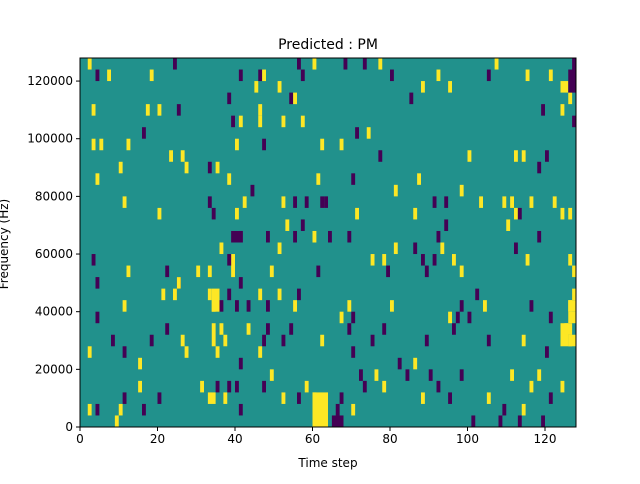 The image size is (640, 484). What do you see at coordinates (54, 369) in the screenshot?
I see `y-tick-label: 20000` at bounding box center [54, 369].